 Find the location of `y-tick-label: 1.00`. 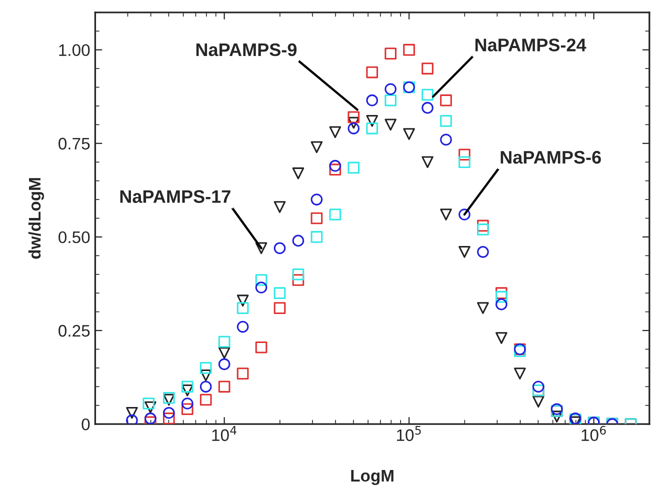

y-tick-label: 1.00 is located at coordinates (74, 50).